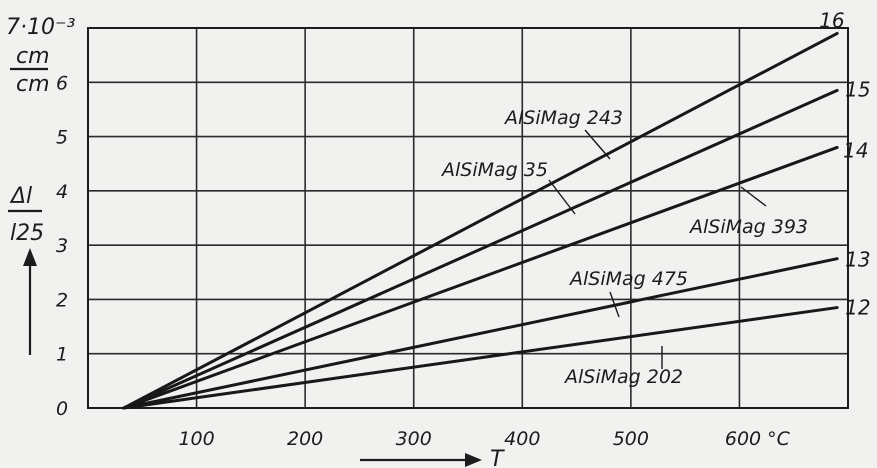  What do you see at coordinates (414, 439) in the screenshot?
I see `x-tick-label-300: 300` at bounding box center [414, 439].